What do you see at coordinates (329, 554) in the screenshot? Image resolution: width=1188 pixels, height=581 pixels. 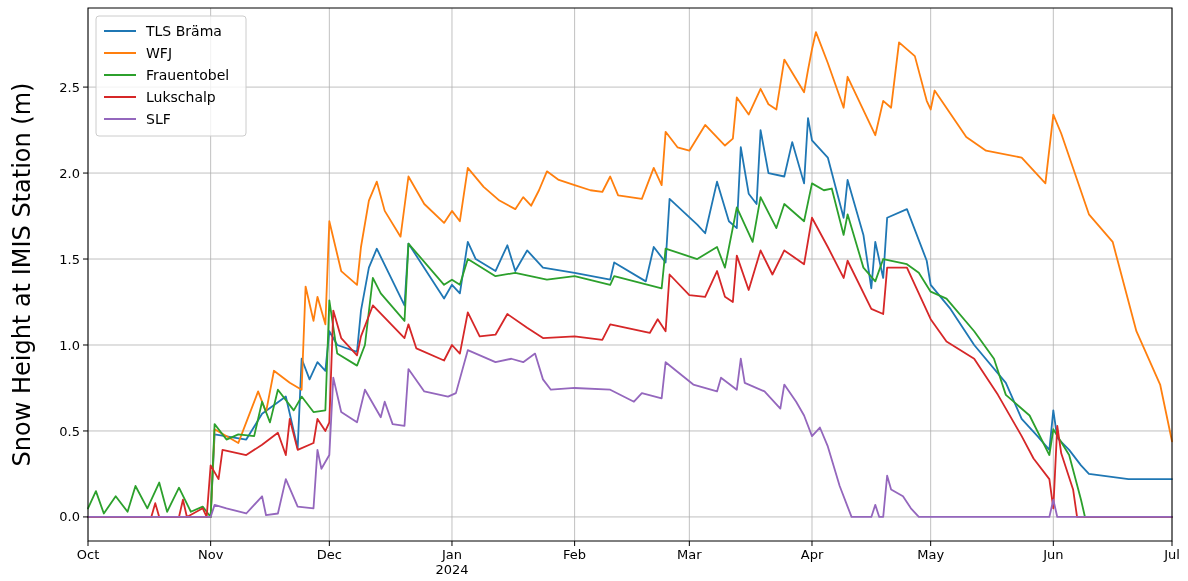 I see `x-tick-label: Dec` at bounding box center [329, 554].